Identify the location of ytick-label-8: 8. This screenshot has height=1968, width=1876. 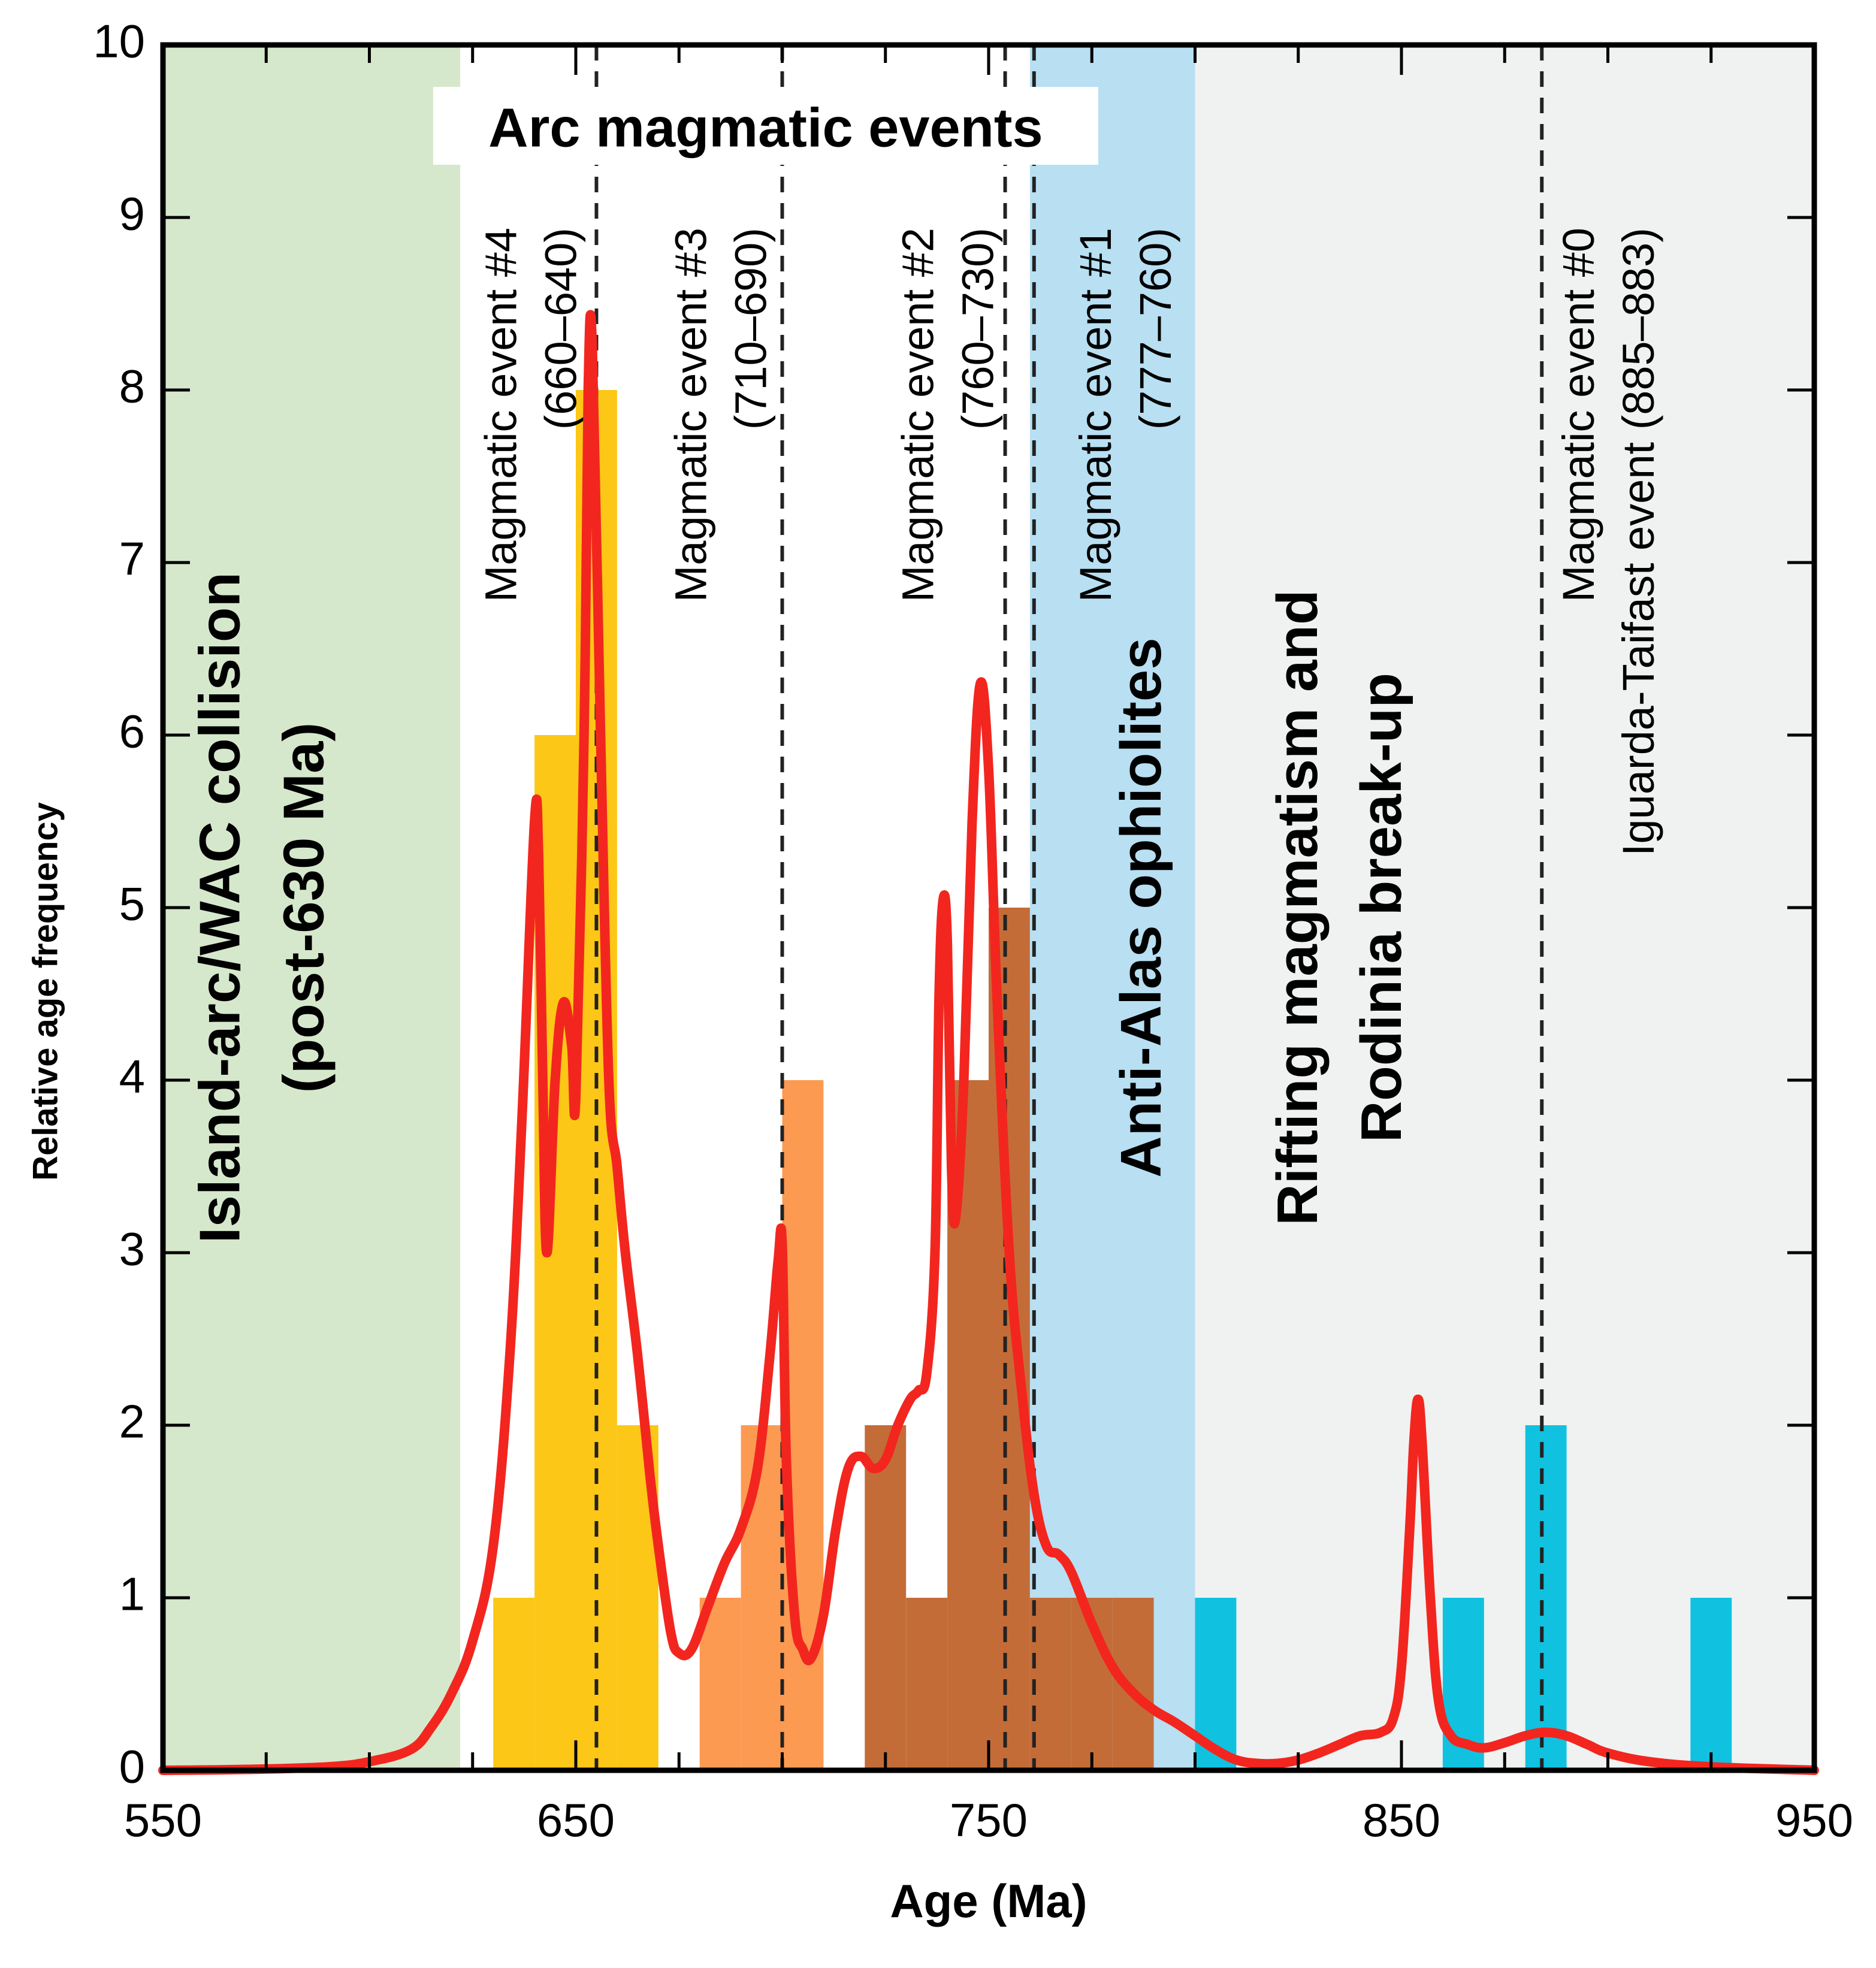
(132, 386).